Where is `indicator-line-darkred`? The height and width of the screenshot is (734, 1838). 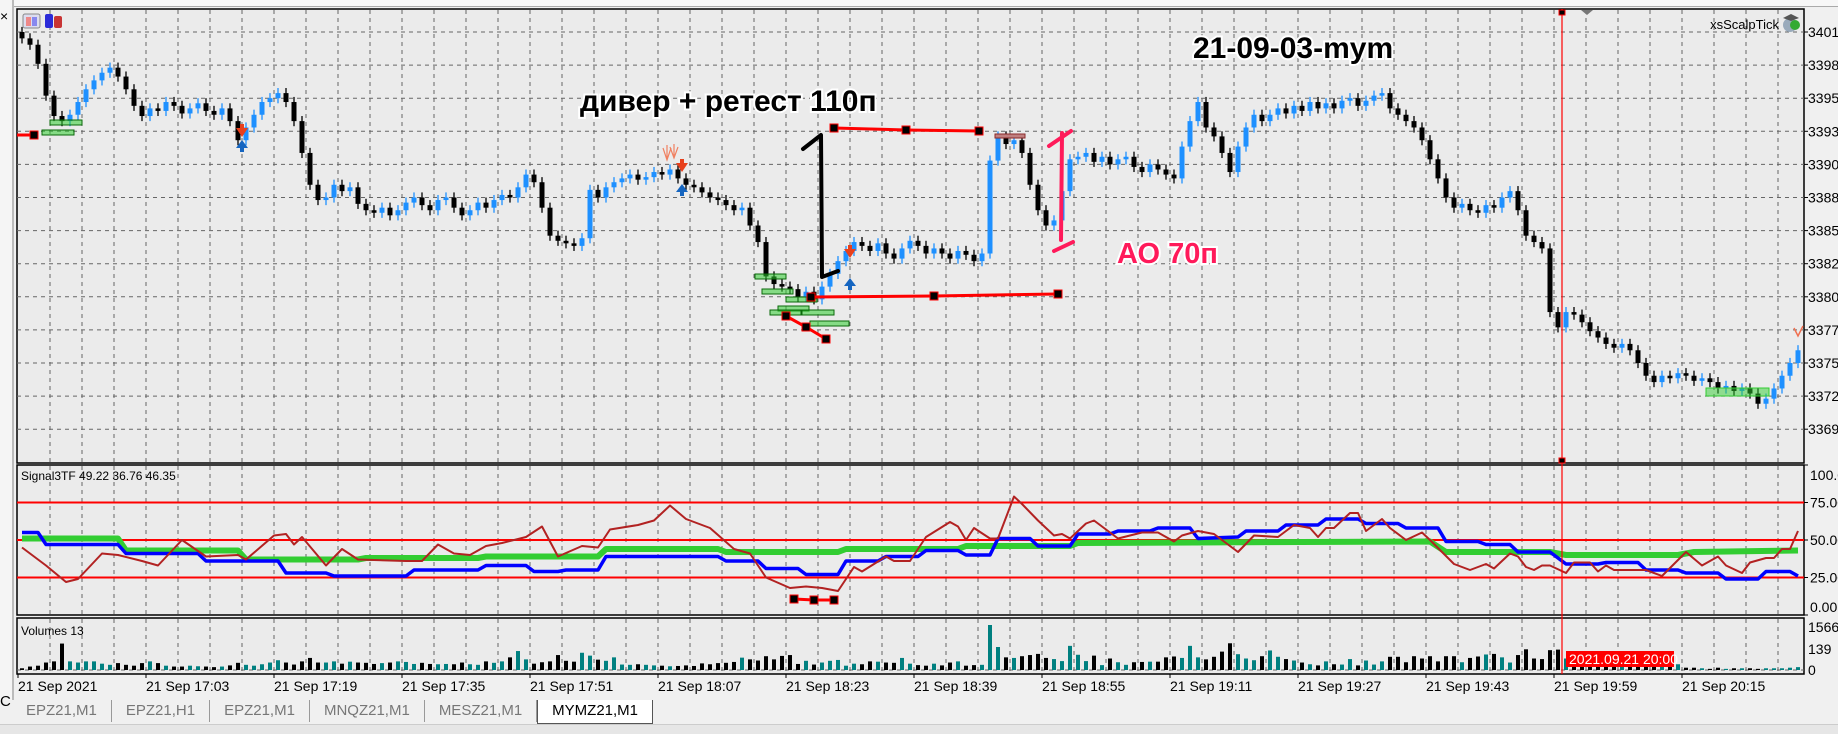 indicator-line-darkred is located at coordinates (910, 543).